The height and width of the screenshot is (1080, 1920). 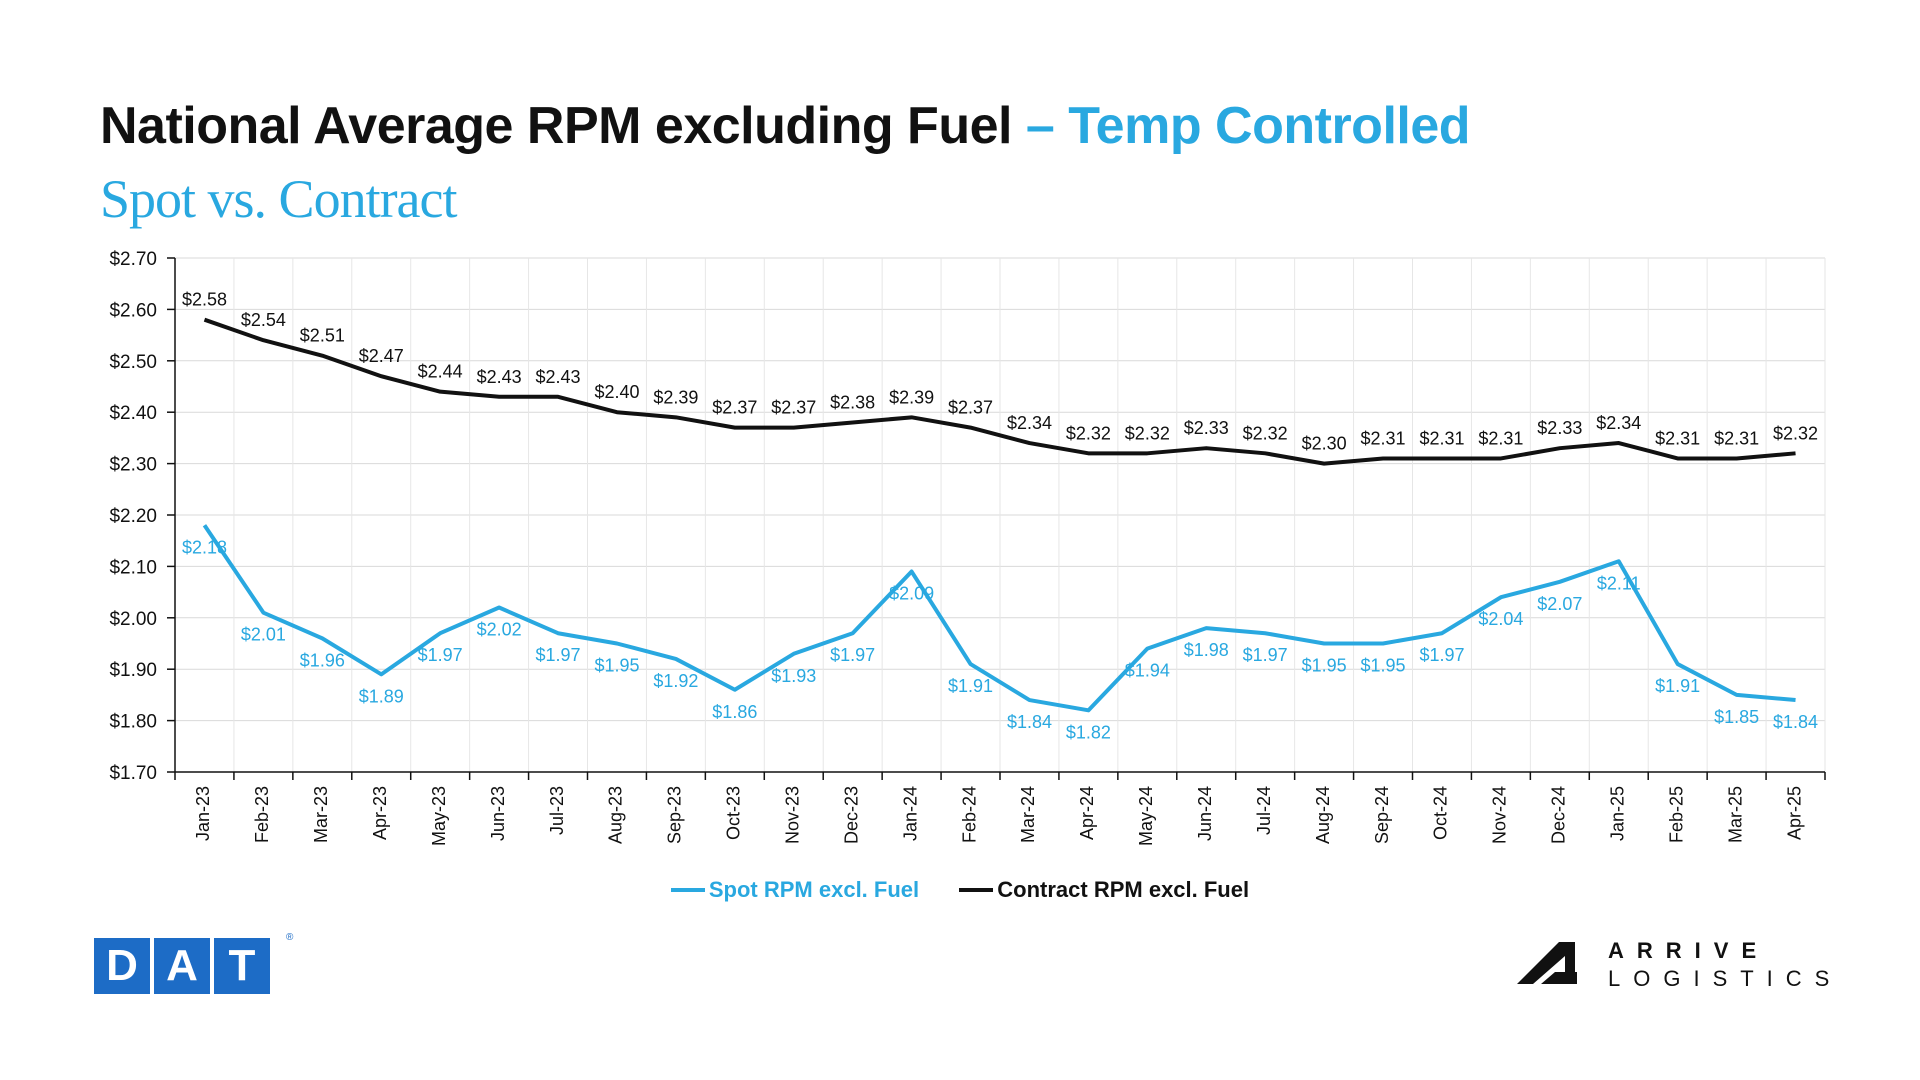 I want to click on x-tick-label: Feb-23, so click(x=262, y=814).